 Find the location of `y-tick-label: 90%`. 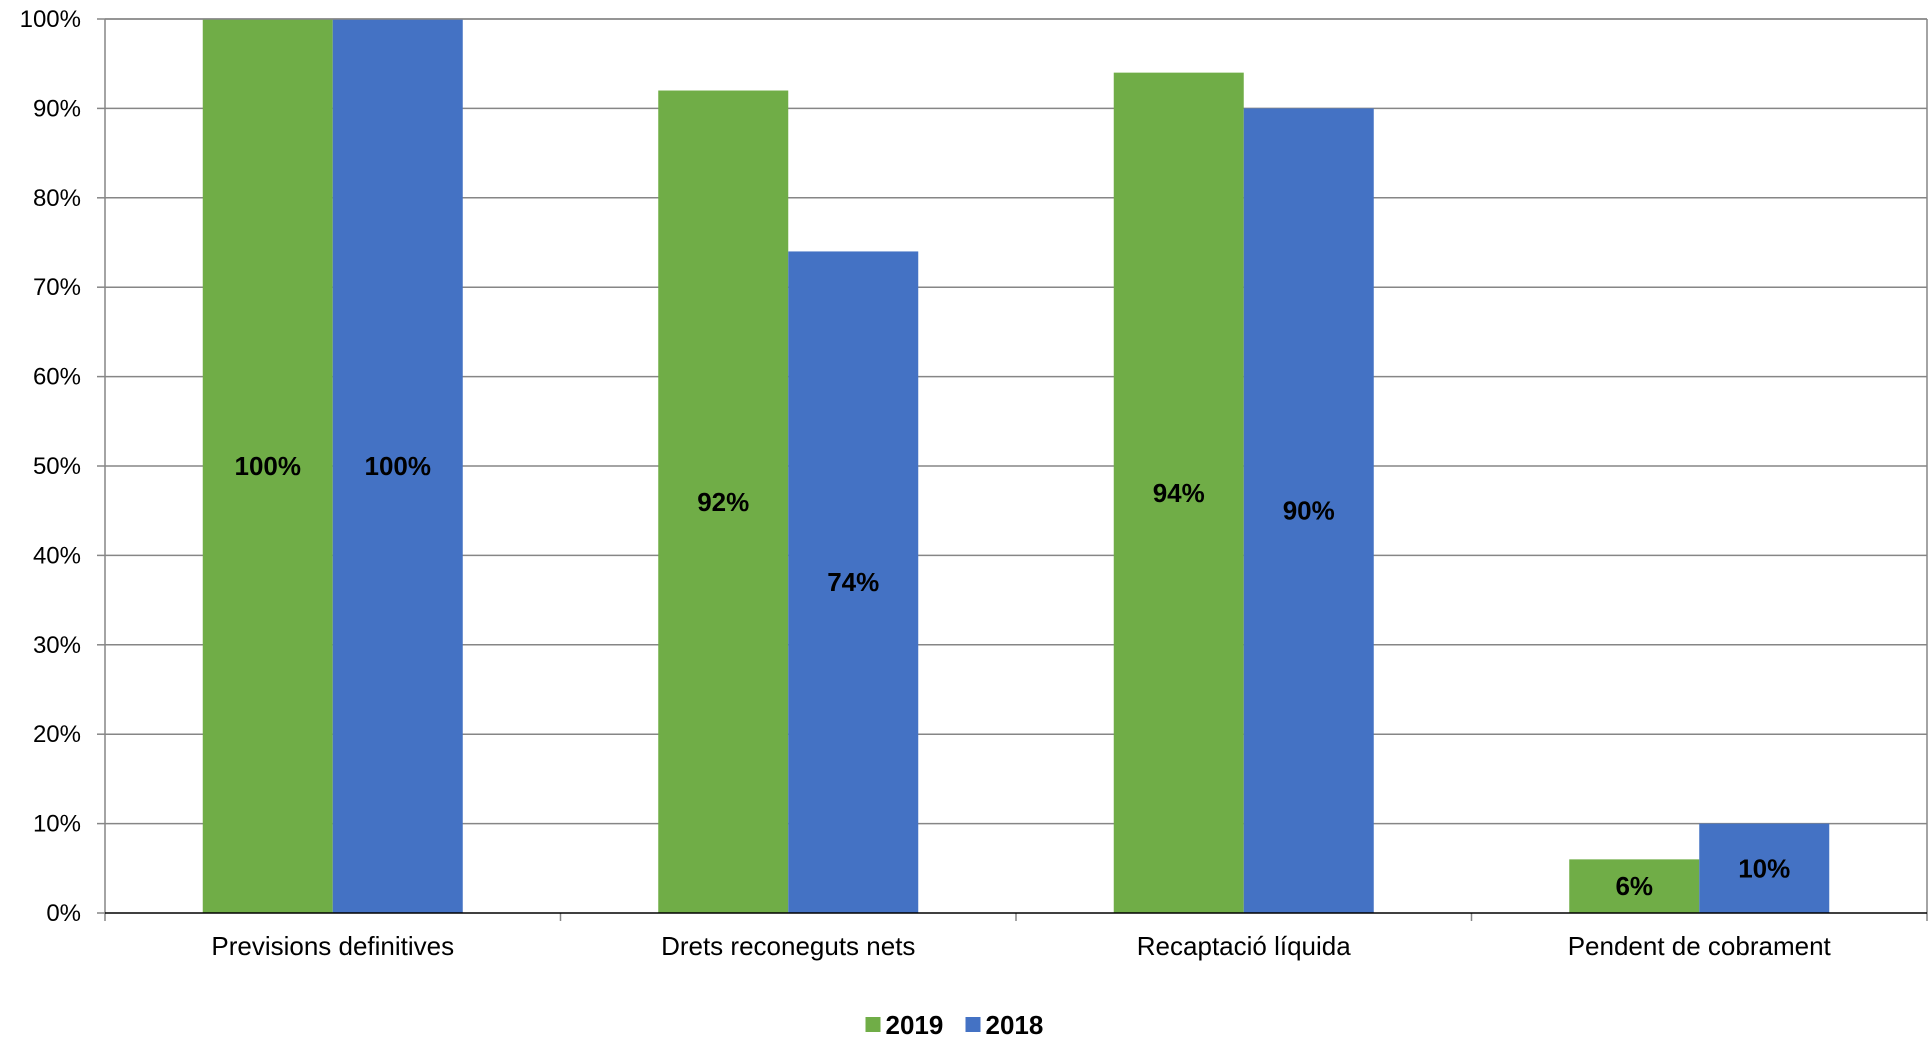

y-tick-label: 90% is located at coordinates (57, 108).